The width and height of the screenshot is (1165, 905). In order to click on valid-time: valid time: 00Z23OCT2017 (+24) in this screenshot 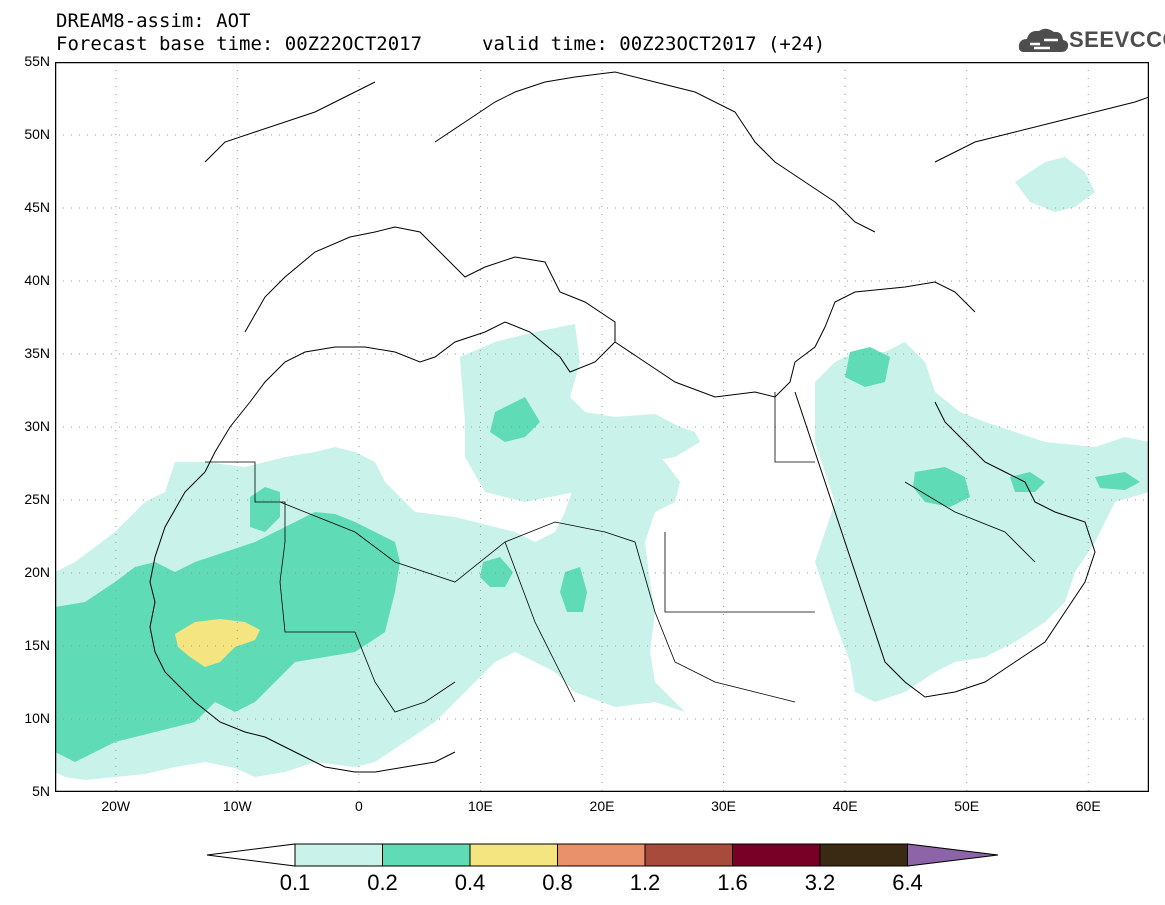, I will do `click(654, 44)`.